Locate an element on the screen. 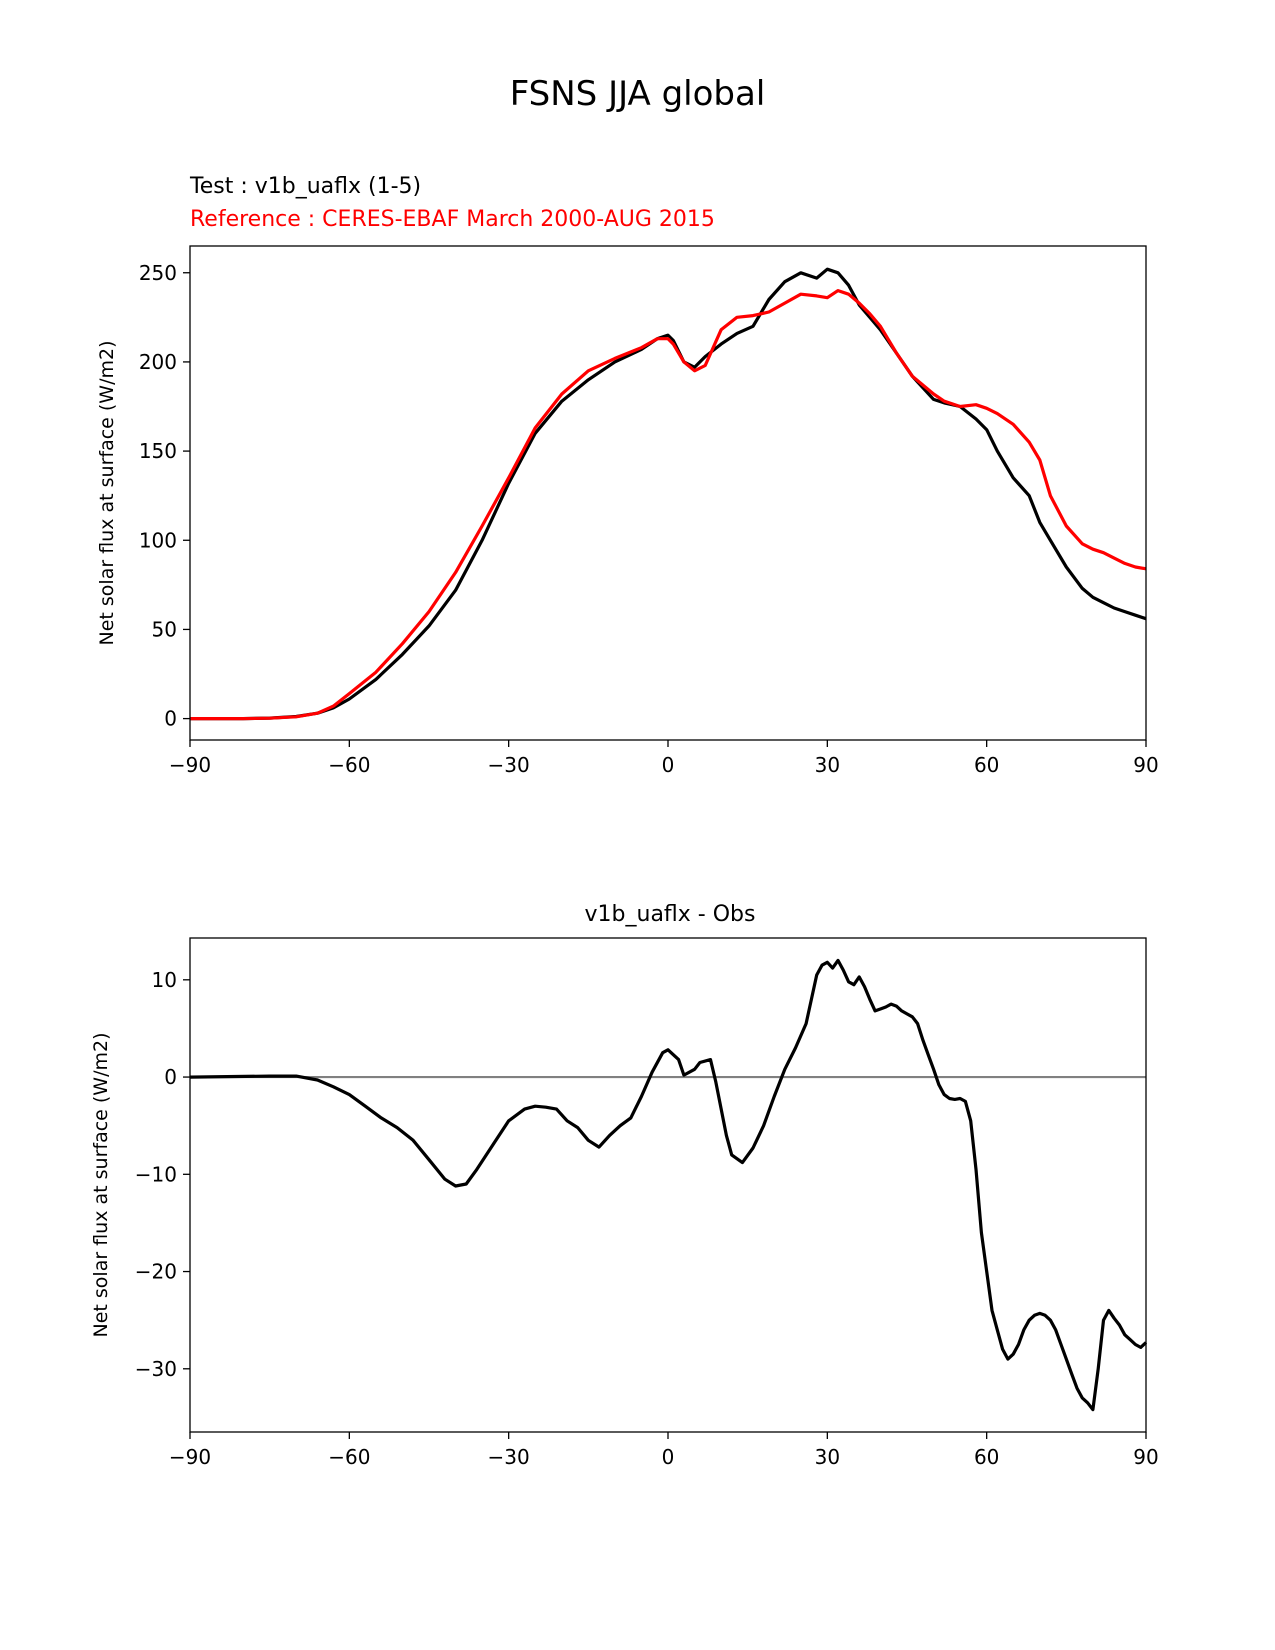  bottom-ylabel: Net solar flux at surface (W/m2) is located at coordinates (101, 1185).